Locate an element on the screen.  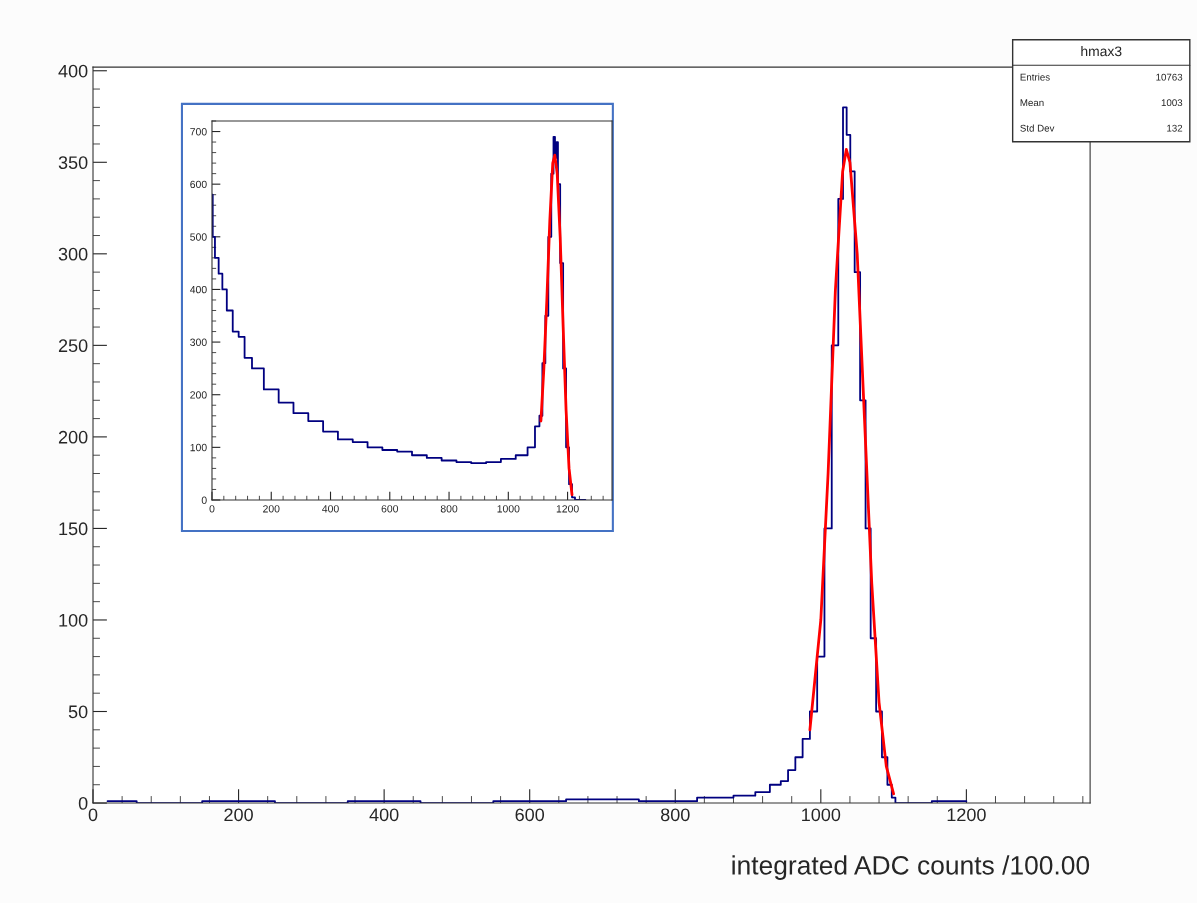
y-tick-label: 250 is located at coordinates (73, 346).